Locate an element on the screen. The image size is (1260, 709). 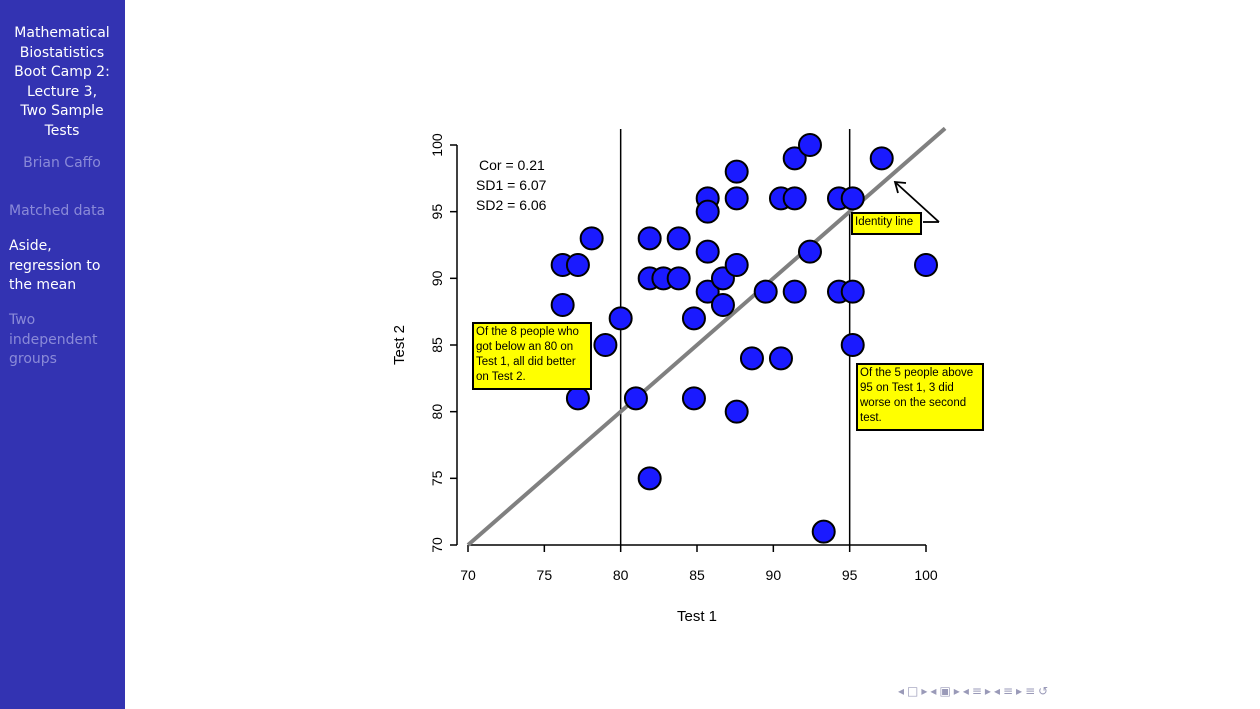
title-line: Biostatistics is located at coordinates (62, 52).